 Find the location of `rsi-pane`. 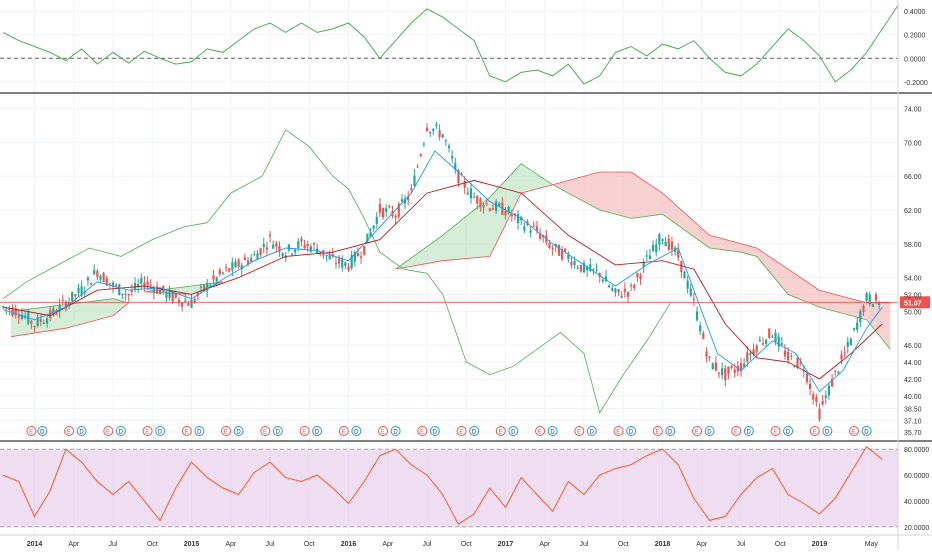

rsi-pane is located at coordinates (449, 486).